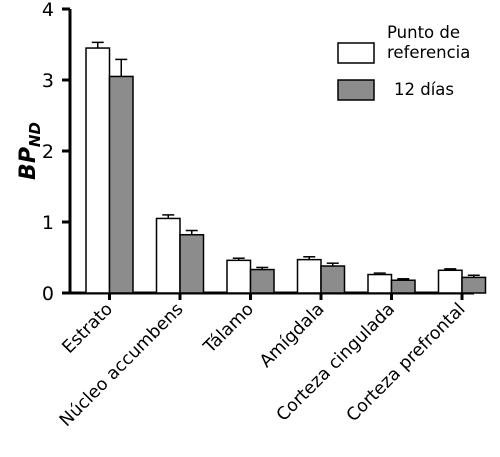 This screenshot has width=500, height=457. What do you see at coordinates (428, 52) in the screenshot?
I see `legend-label: referencia` at bounding box center [428, 52].